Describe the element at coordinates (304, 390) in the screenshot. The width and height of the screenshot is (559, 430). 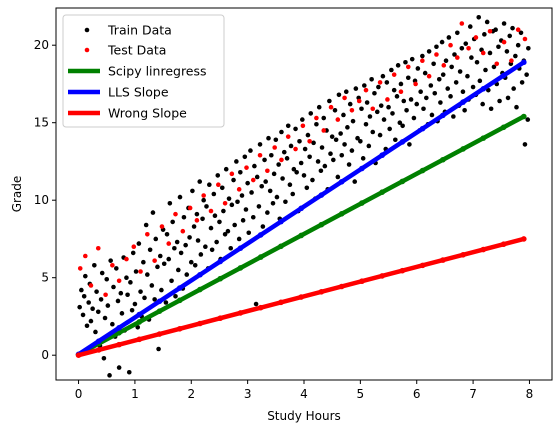
I see `x-axis-ticks: 0 1 2 3 4 5 6 7 8` at that location.